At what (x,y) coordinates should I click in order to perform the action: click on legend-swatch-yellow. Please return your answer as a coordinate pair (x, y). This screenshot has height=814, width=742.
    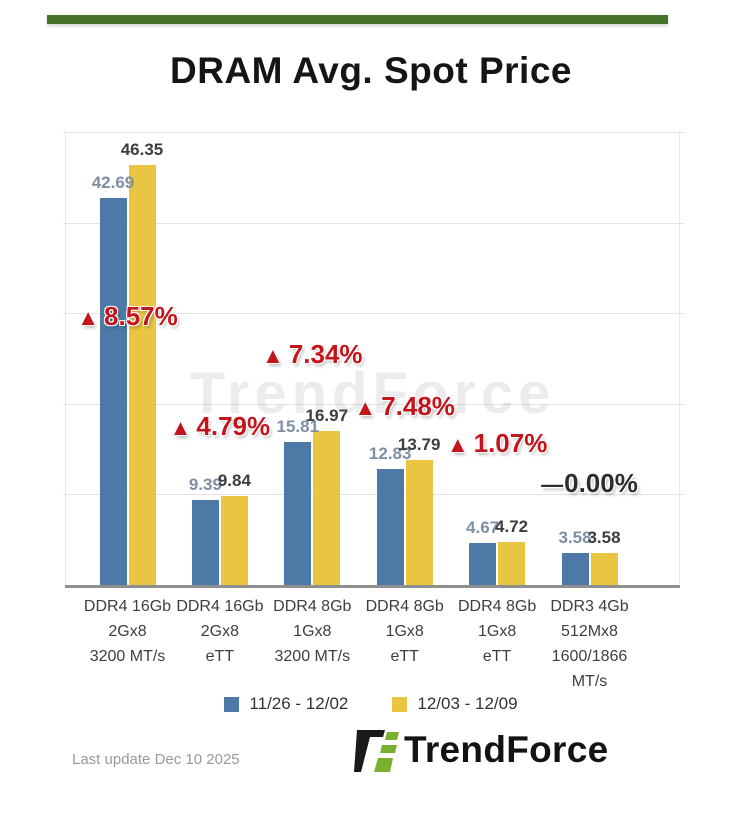
    Looking at the image, I should click on (400, 704).